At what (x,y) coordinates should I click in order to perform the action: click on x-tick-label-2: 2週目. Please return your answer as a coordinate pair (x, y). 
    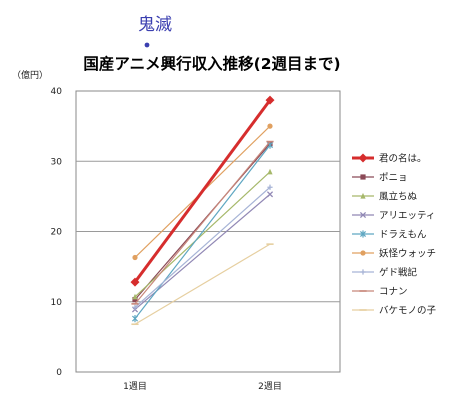
    Looking at the image, I should click on (270, 386).